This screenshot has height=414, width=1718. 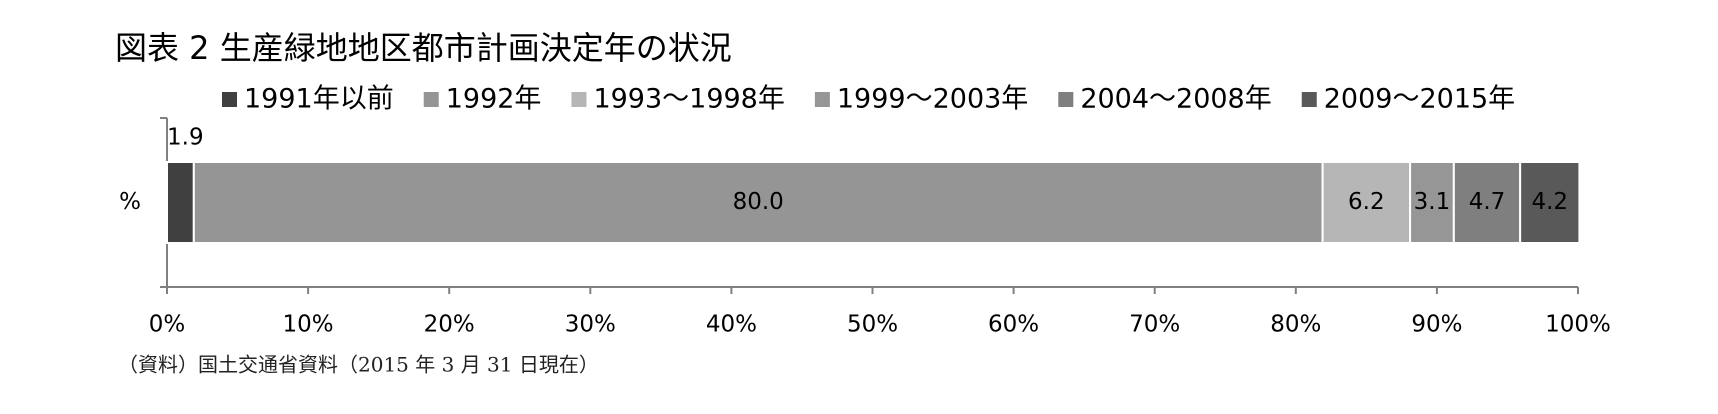 What do you see at coordinates (731, 325) in the screenshot?
I see `x-tick-label: 40%` at bounding box center [731, 325].